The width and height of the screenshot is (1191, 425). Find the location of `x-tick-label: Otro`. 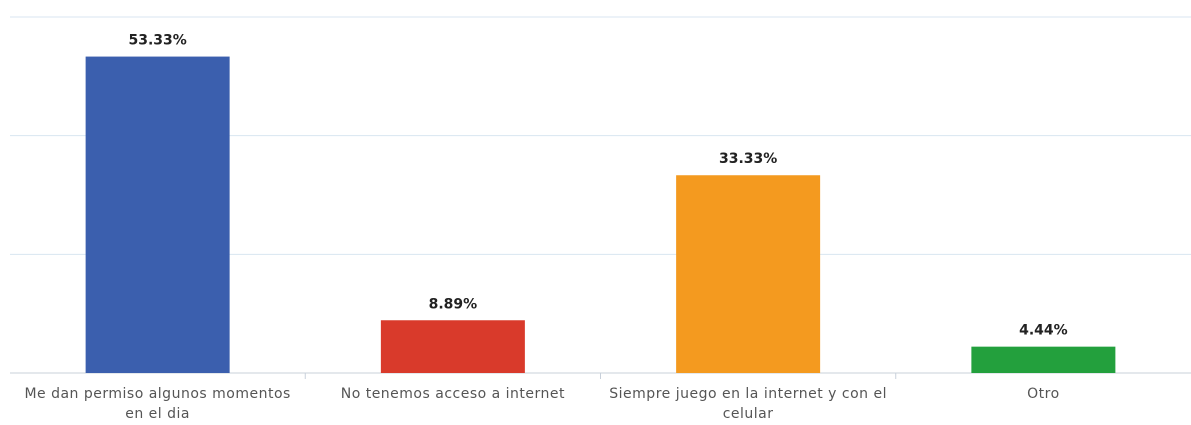

x-tick-label: Otro is located at coordinates (1043, 394).